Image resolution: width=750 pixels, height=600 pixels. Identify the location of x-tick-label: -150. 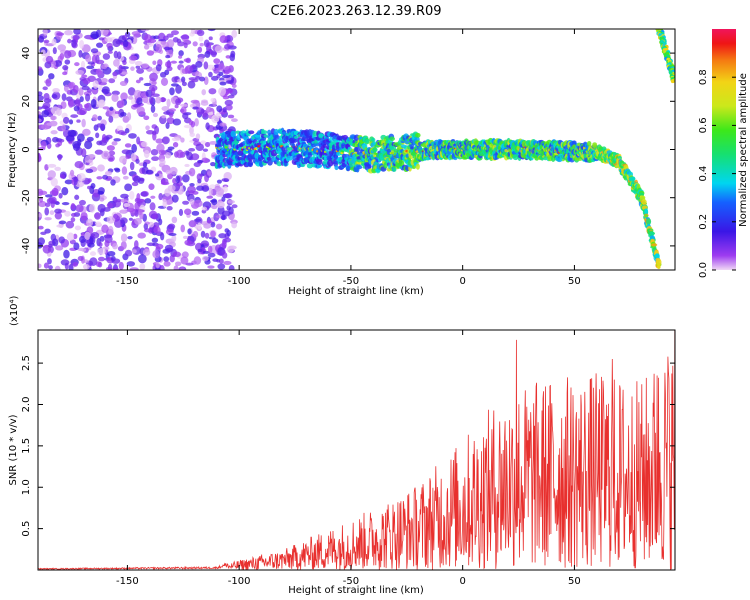
(127, 581).